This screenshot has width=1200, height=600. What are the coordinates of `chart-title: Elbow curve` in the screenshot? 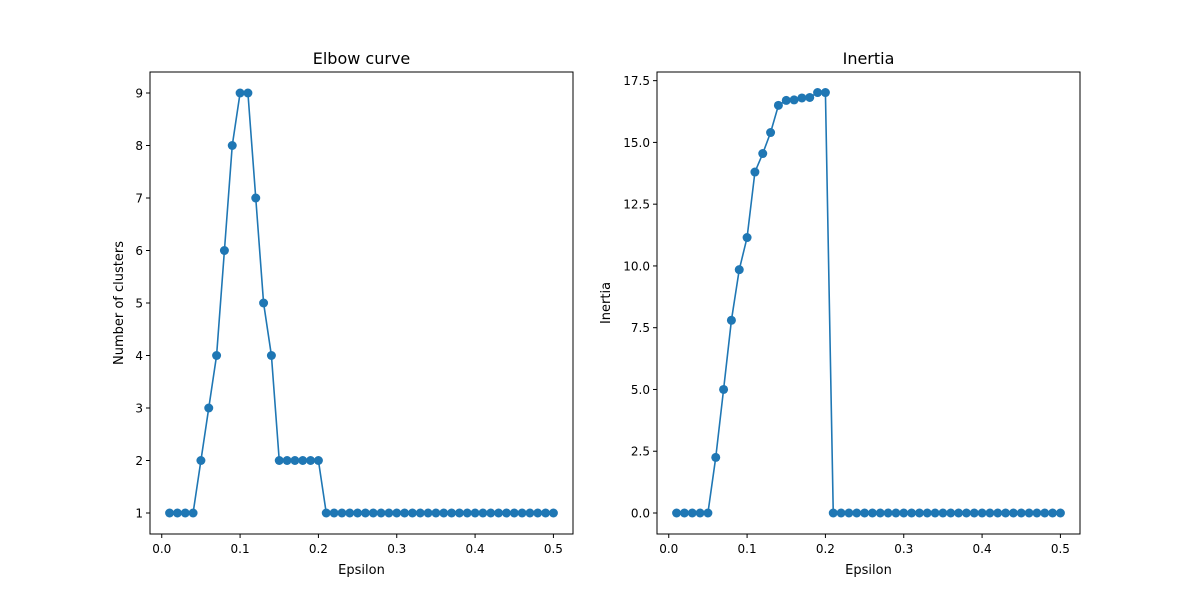 It's located at (362, 58).